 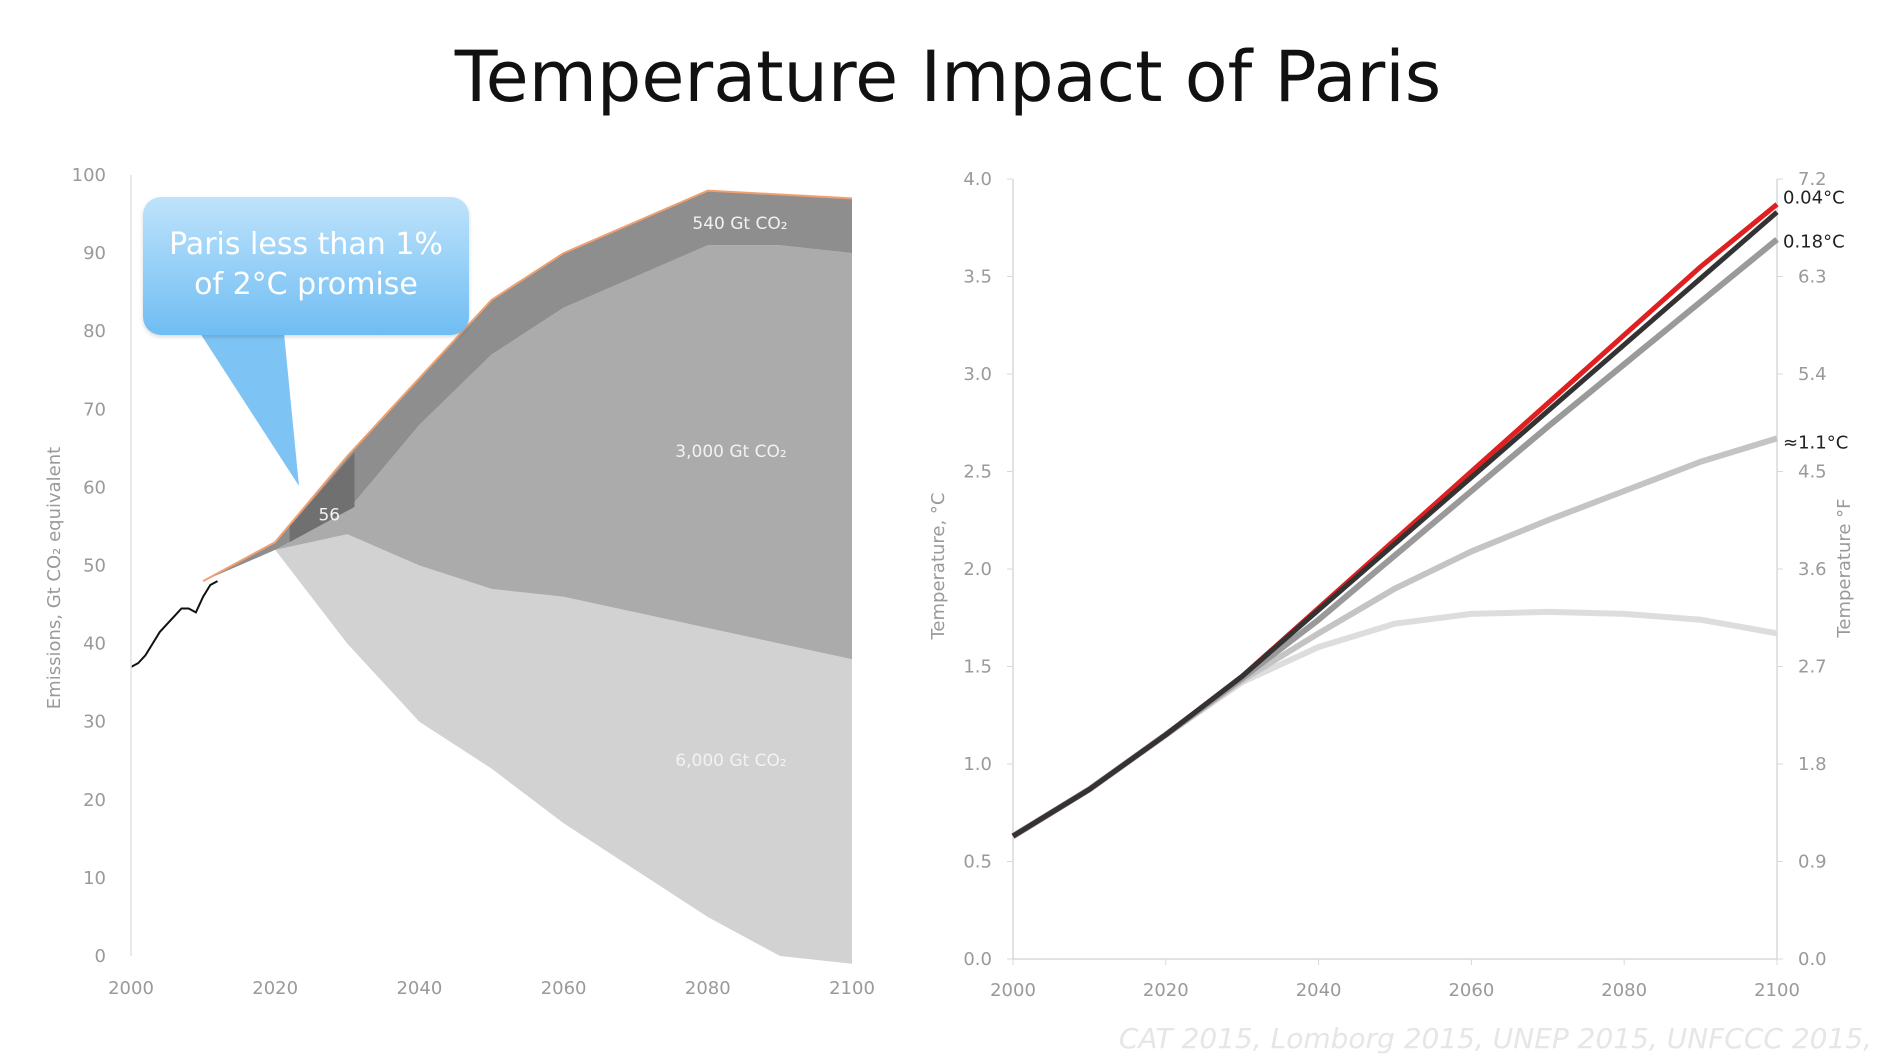 I want to click on band-label-540: 540 Gt CO₂, so click(x=739, y=224).